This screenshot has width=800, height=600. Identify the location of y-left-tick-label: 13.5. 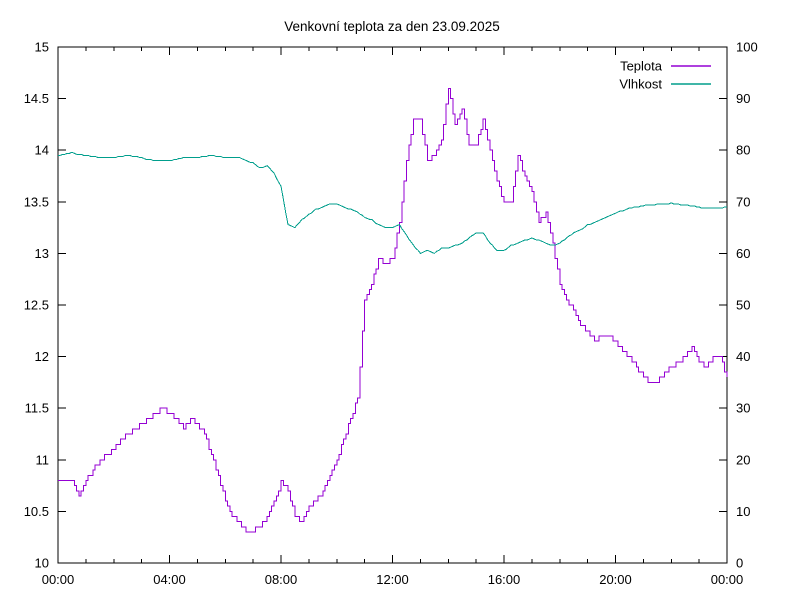
(36, 201).